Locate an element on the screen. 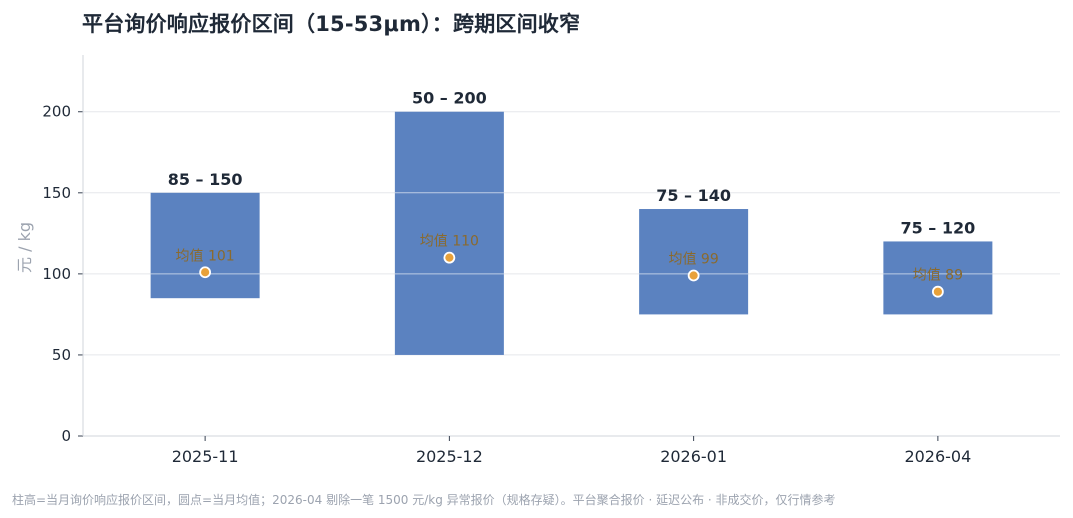 This screenshot has height=518, width=1073. x-tick-label: 2025-12 is located at coordinates (449, 456).